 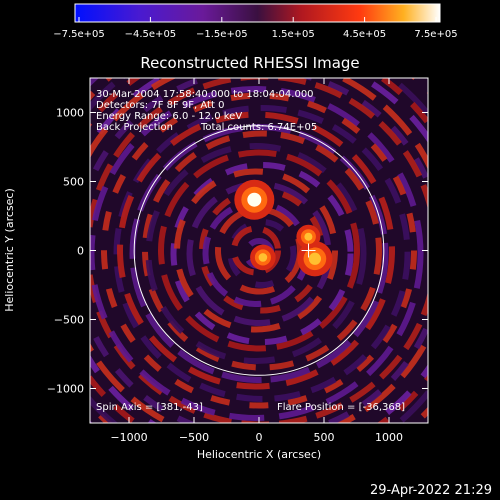 What do you see at coordinates (65, 389) in the screenshot?
I see `y-tick-label: −1000` at bounding box center [65, 389].